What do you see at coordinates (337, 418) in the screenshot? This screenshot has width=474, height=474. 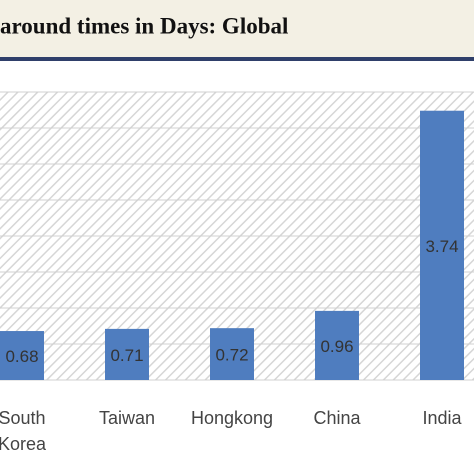 I see `x-tick-label: China` at bounding box center [337, 418].